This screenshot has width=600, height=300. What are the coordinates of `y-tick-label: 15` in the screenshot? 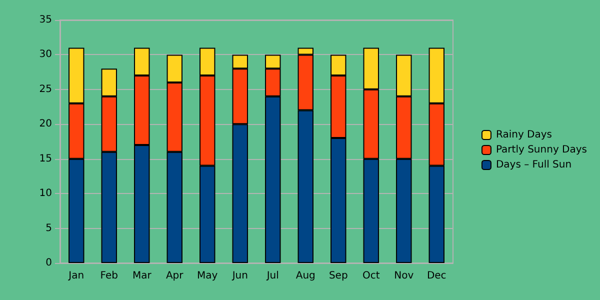 It's located at (45, 158).